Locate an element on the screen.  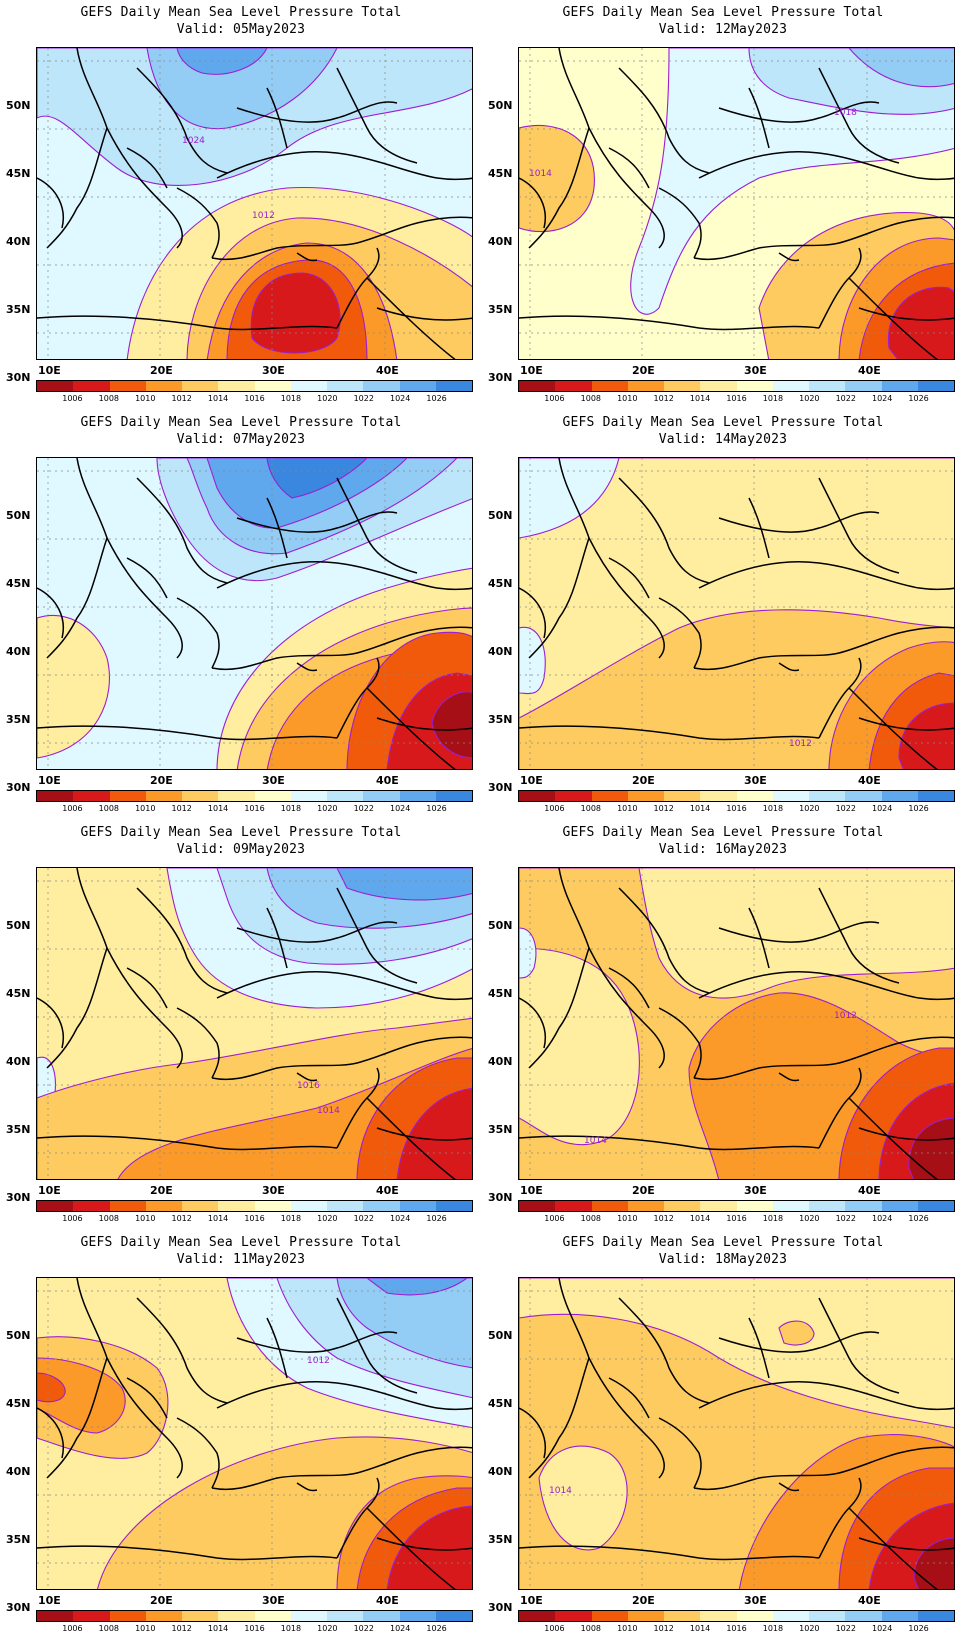
longitude-label: 20E is located at coordinates (161, 1600).